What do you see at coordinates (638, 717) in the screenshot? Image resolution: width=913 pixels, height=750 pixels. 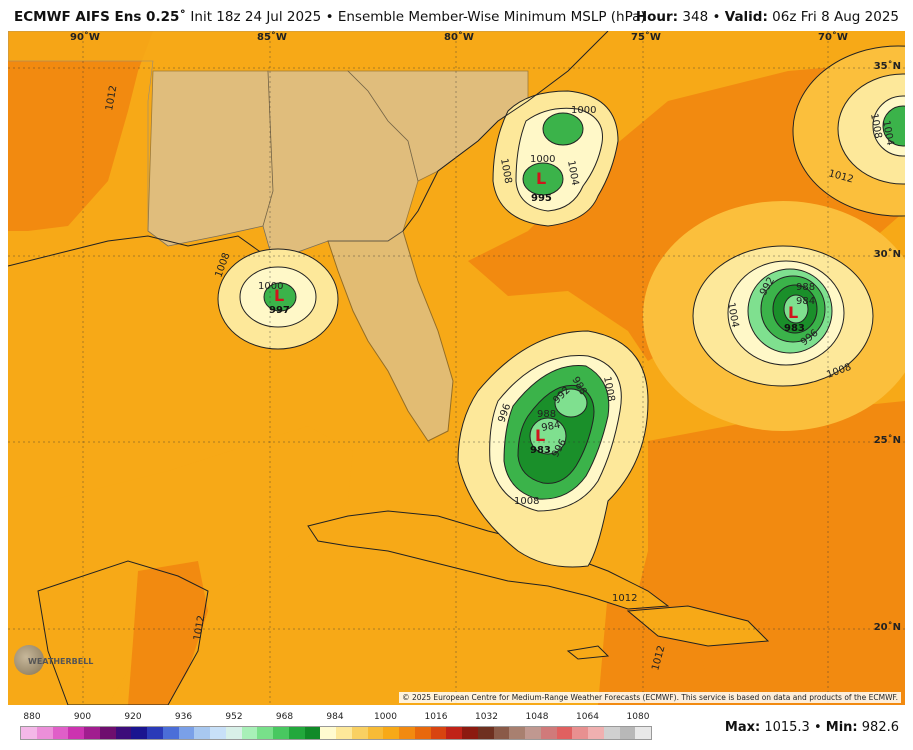 I see `colorbar-tick-label: 1080` at bounding box center [638, 717].